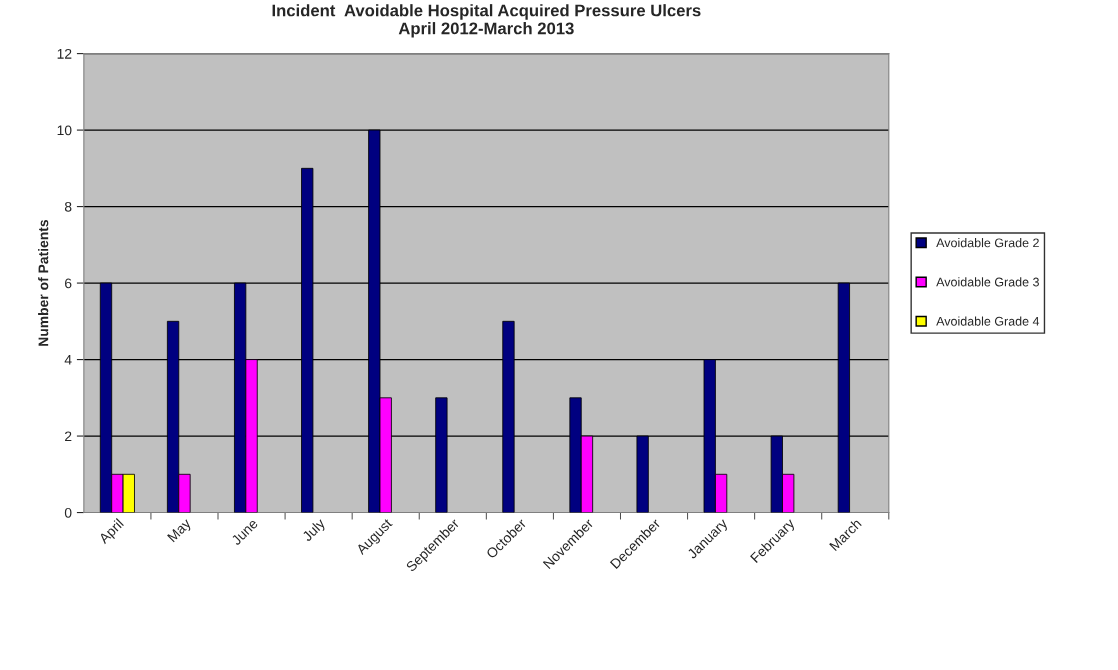 This screenshot has width=1118, height=670. What do you see at coordinates (987, 282) in the screenshot?
I see `legend-label: Avoidable Grade 3` at bounding box center [987, 282].